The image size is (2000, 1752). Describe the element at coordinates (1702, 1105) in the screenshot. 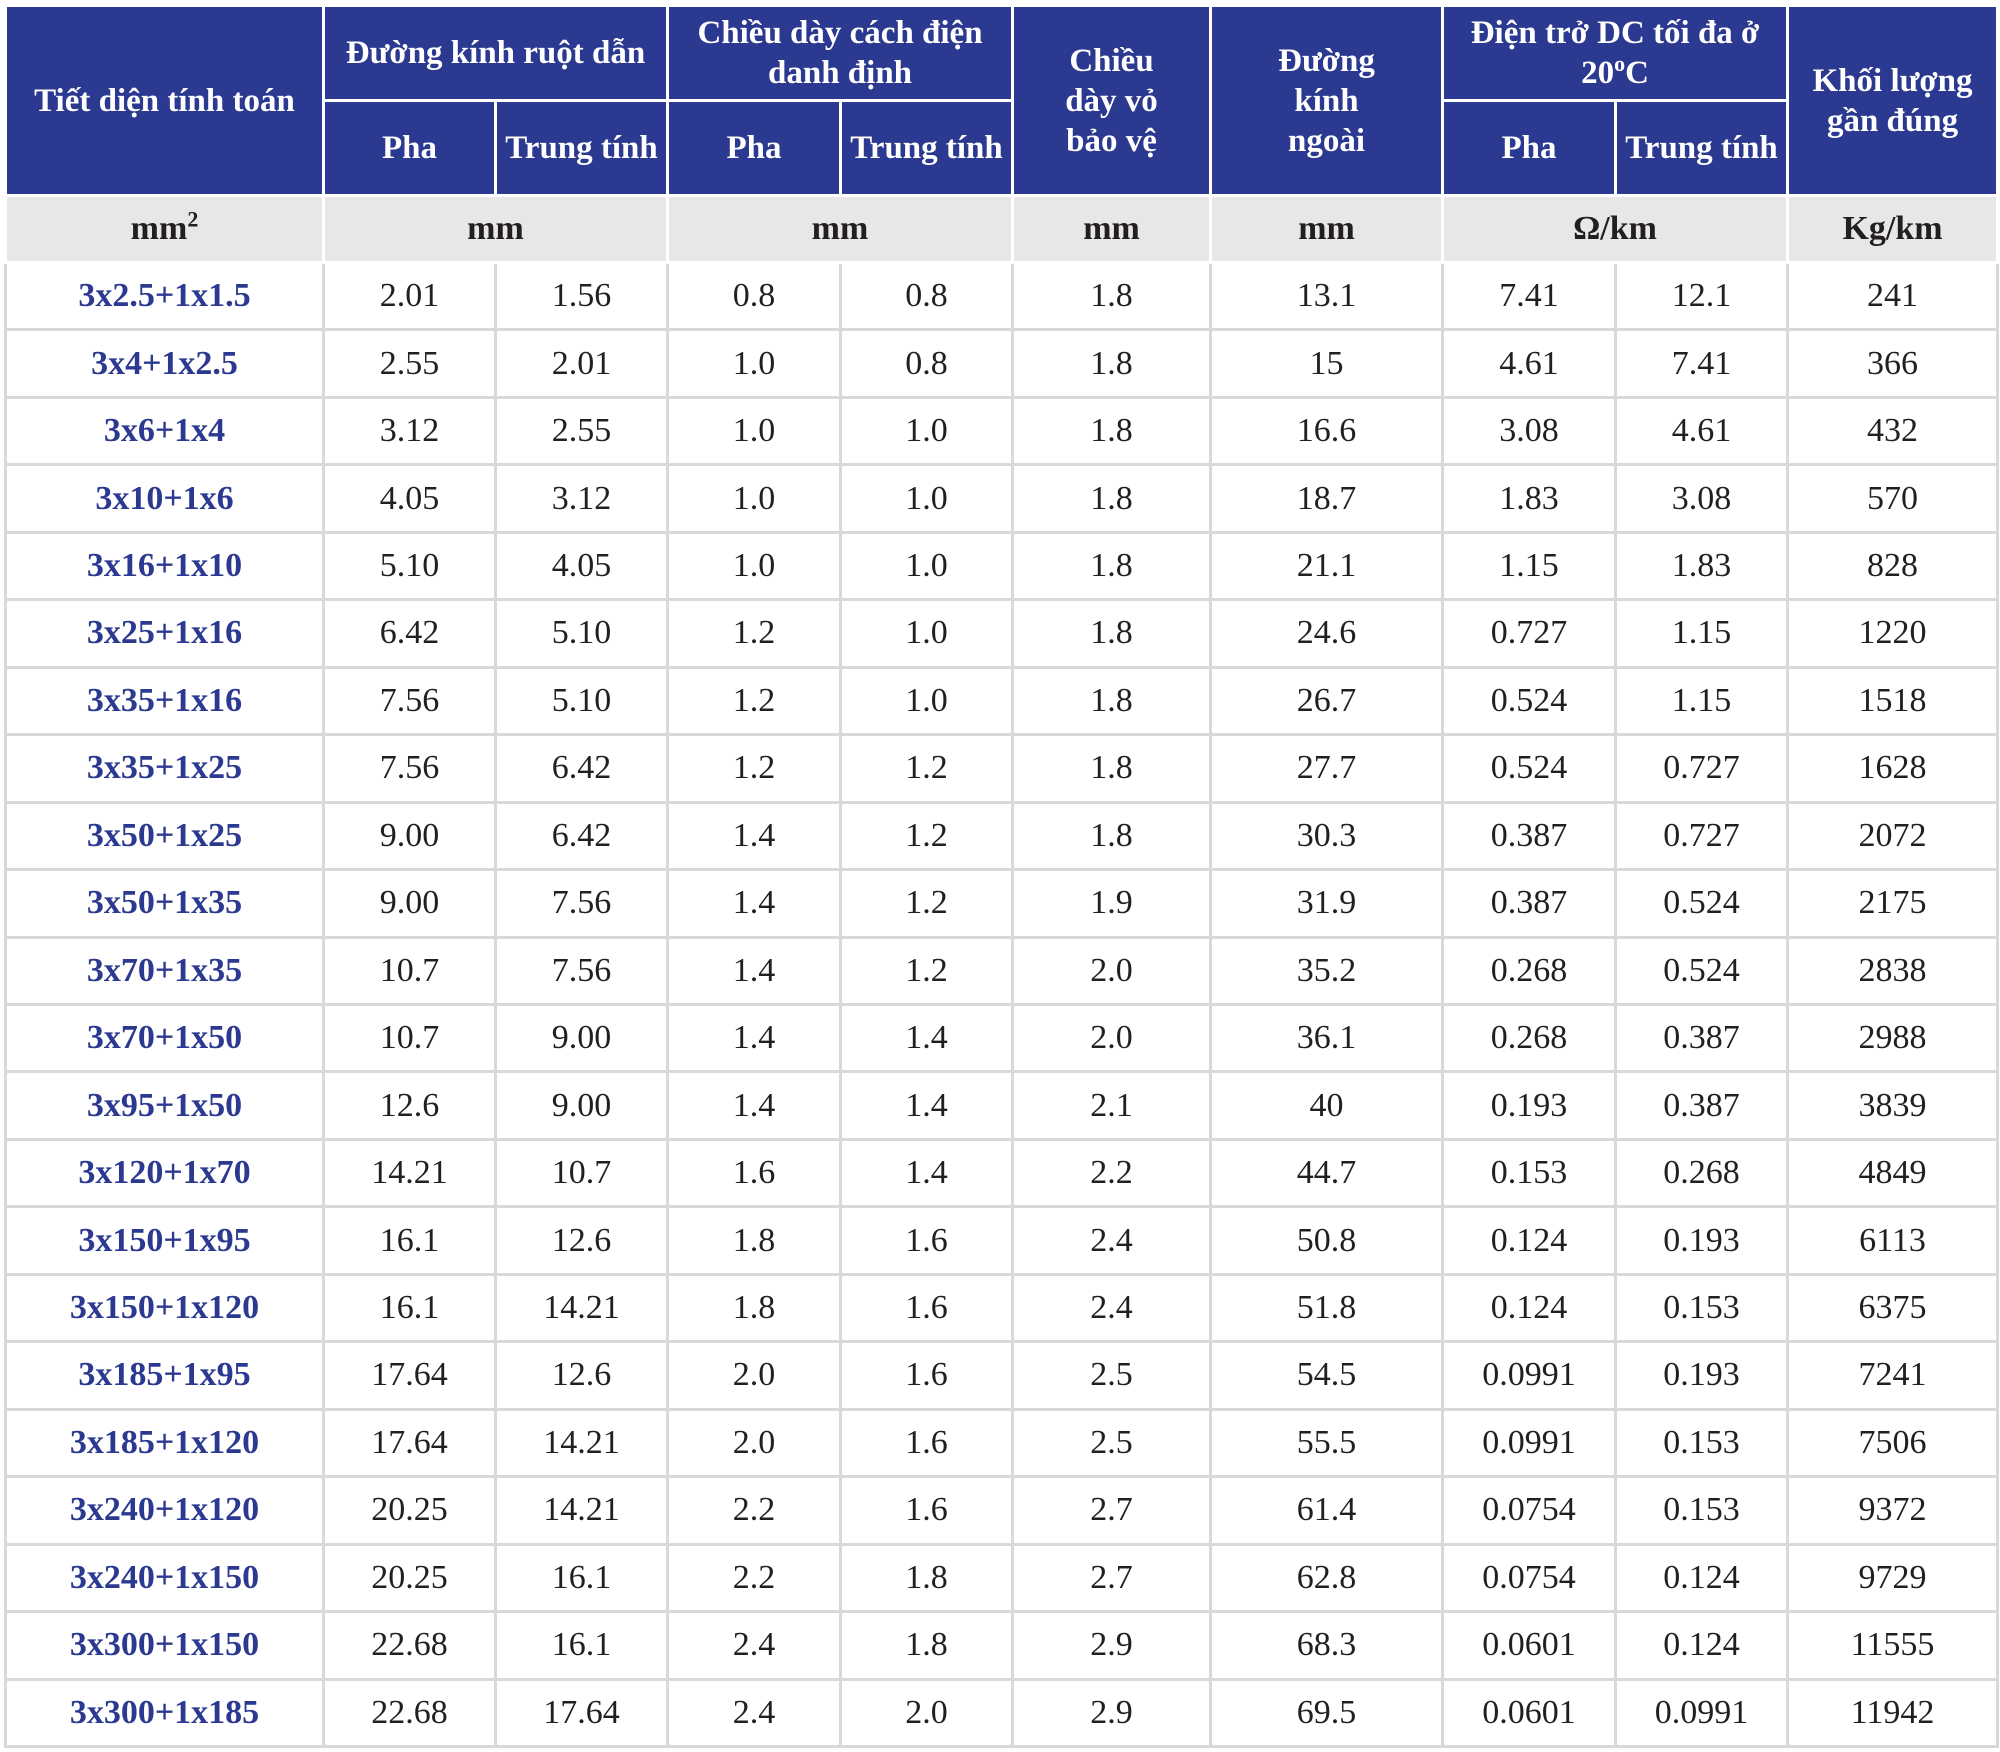

I see `cell-resistance-neutral: 0.387` at that location.